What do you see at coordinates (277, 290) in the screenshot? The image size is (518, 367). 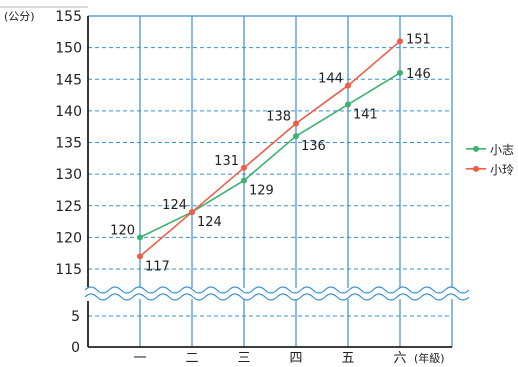 I see `axis-break-wave-top` at bounding box center [277, 290].